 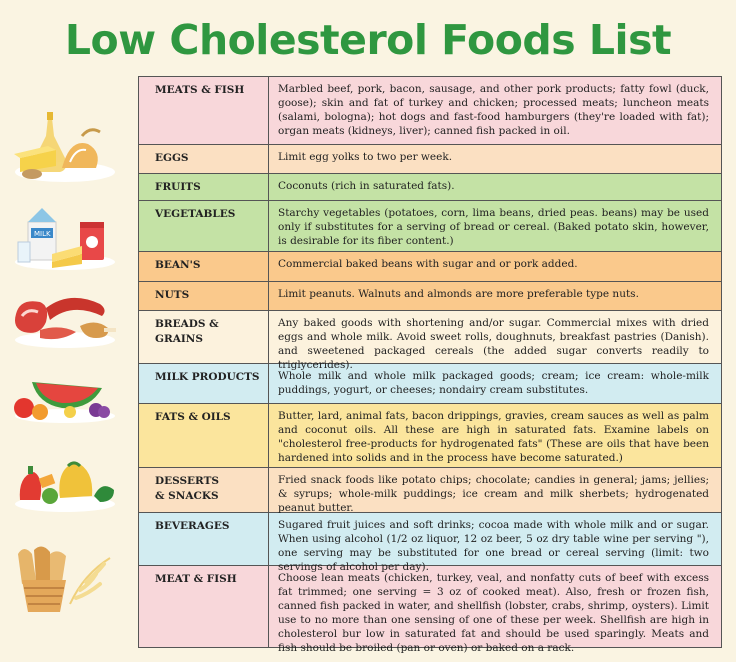 What do you see at coordinates (65, 322) in the screenshot?
I see `meat-sausage-illustration` at bounding box center [65, 322].